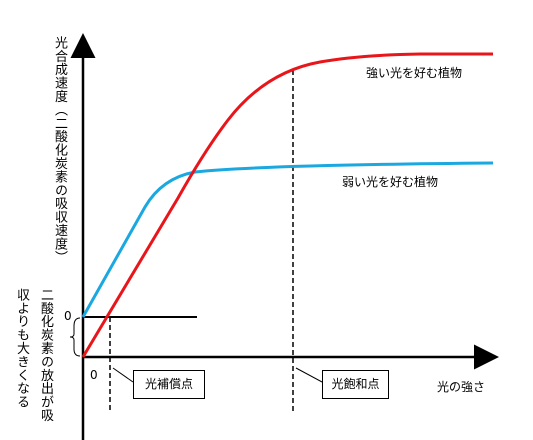 This screenshot has width=533, height=440. What do you see at coordinates (461, 387) in the screenshot?
I see `x-axis-label: 光の強さ` at bounding box center [461, 387].